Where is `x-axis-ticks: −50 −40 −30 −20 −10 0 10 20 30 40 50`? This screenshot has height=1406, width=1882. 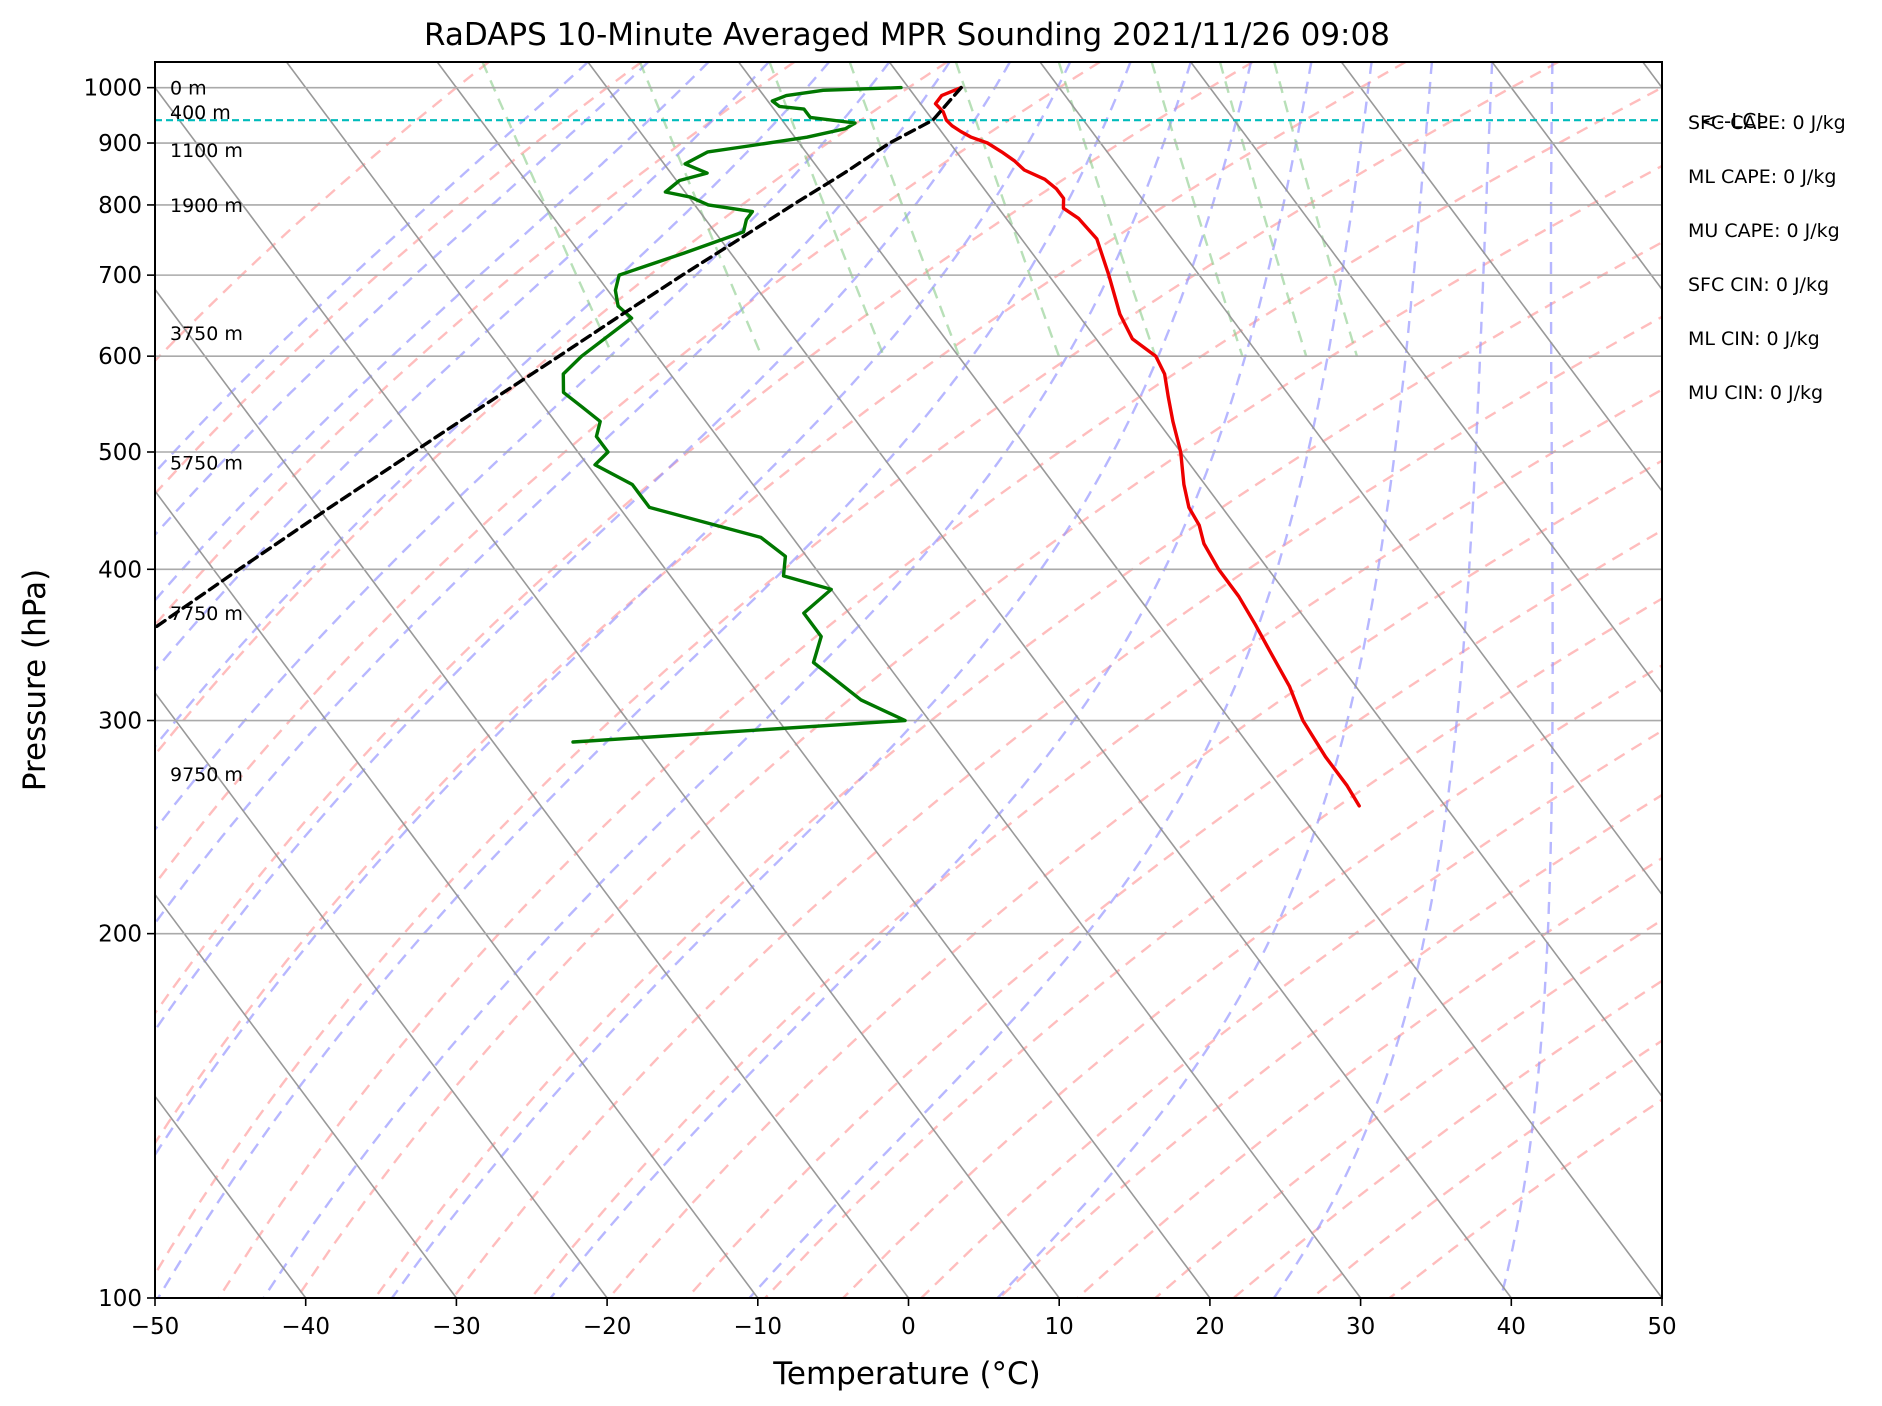
x-axis-ticks: −50 −40 −30 −20 −10 0 10 20 30 40 50 is located at coordinates (904, 1319).